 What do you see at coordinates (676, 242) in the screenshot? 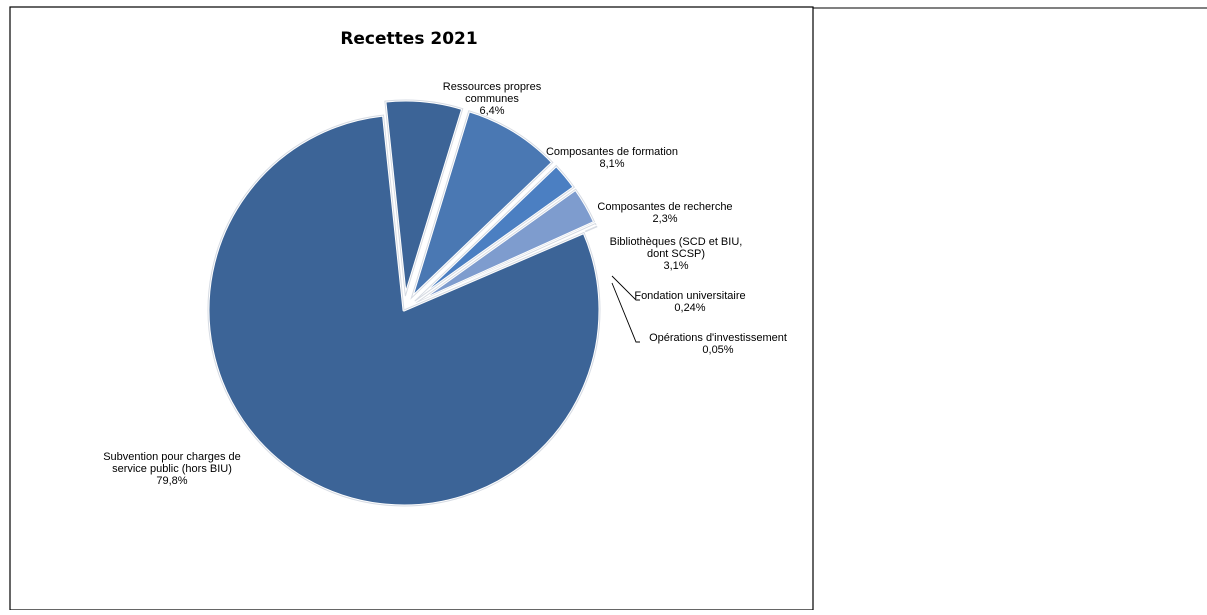
I see `slice-category-label-4: Bibliothèques (SCD et BIU,` at bounding box center [676, 242].